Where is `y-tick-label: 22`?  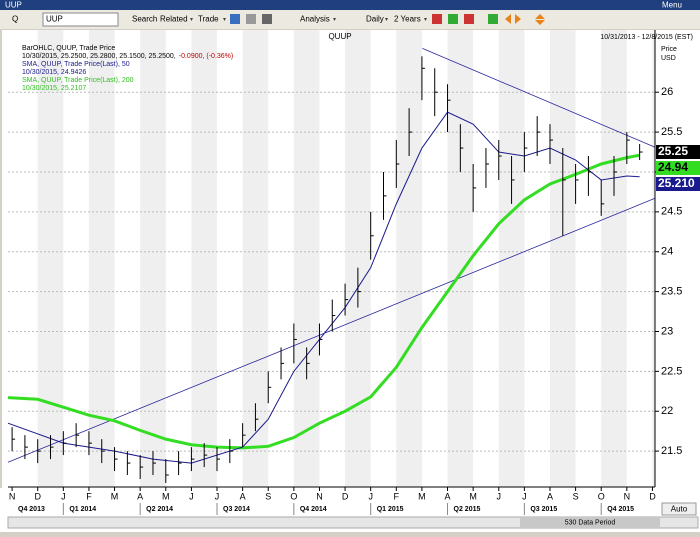
y-tick-label: 22 is located at coordinates (667, 411).